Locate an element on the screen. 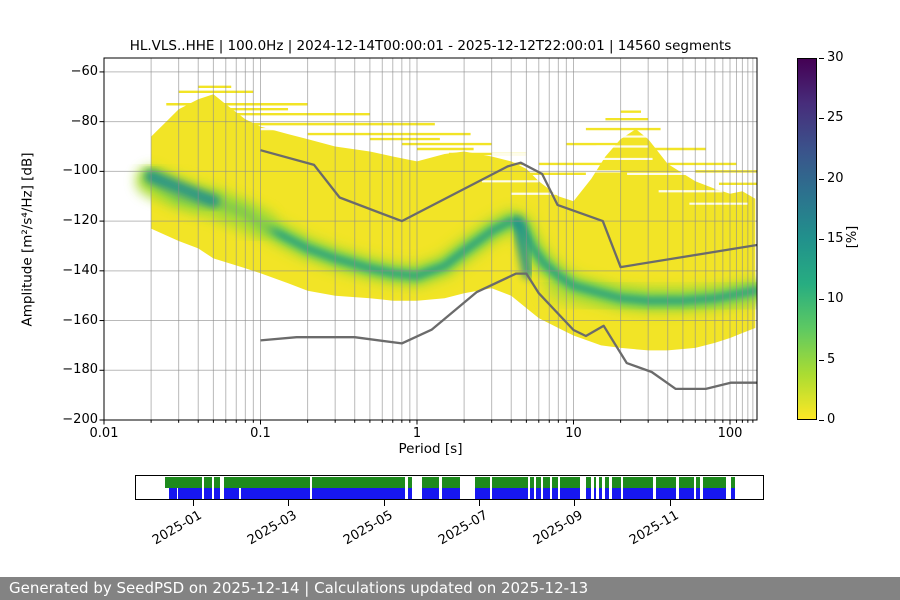  availability-blue-row is located at coordinates (449, 493).